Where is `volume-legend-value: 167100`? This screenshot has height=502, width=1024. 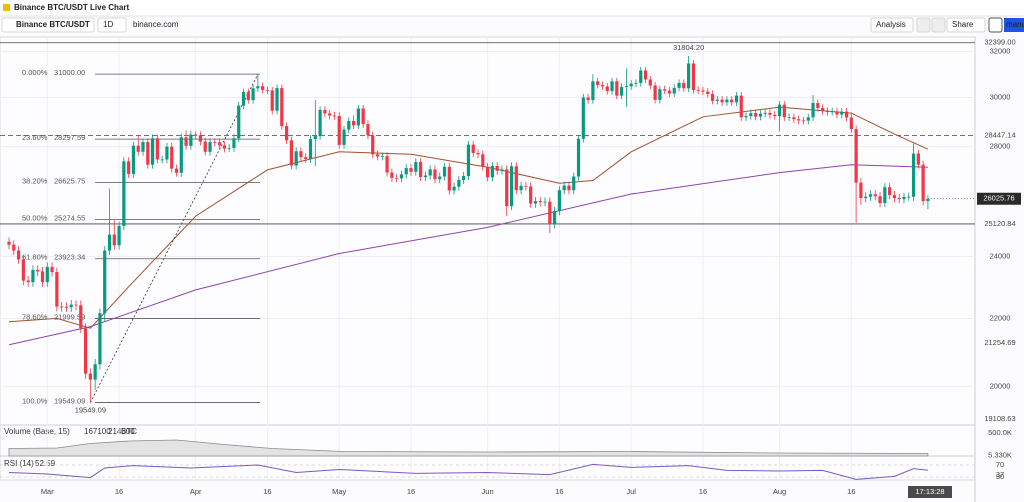 volume-legend-value: 167100 is located at coordinates (97, 431).